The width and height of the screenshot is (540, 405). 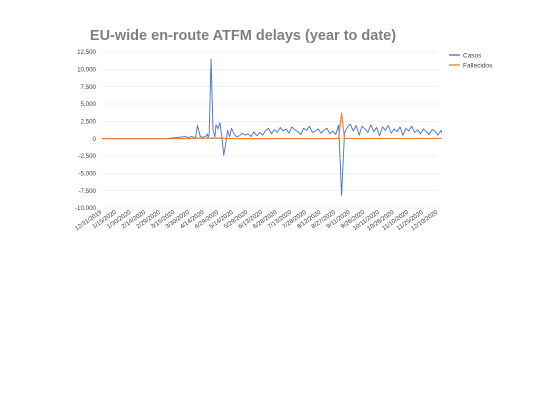 What do you see at coordinates (472, 55) in the screenshot?
I see `legend-label-casos: Casos` at bounding box center [472, 55].